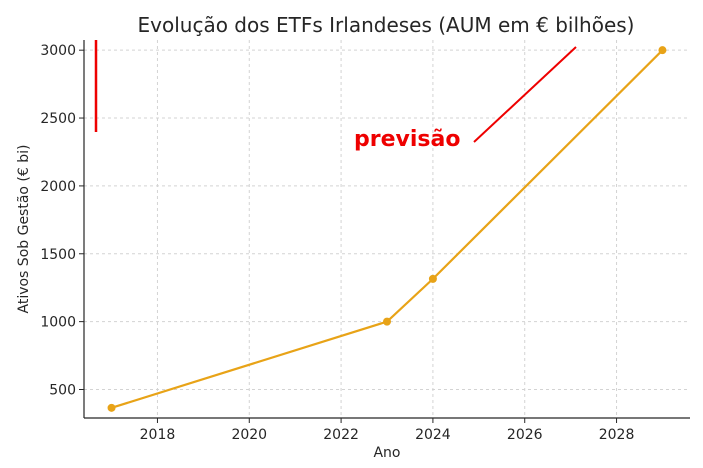 This screenshot has width=703, height=468. Describe the element at coordinates (24, 229) in the screenshot. I see `y-axis-label: Ativos Sob Gestão (€ bi)` at that location.